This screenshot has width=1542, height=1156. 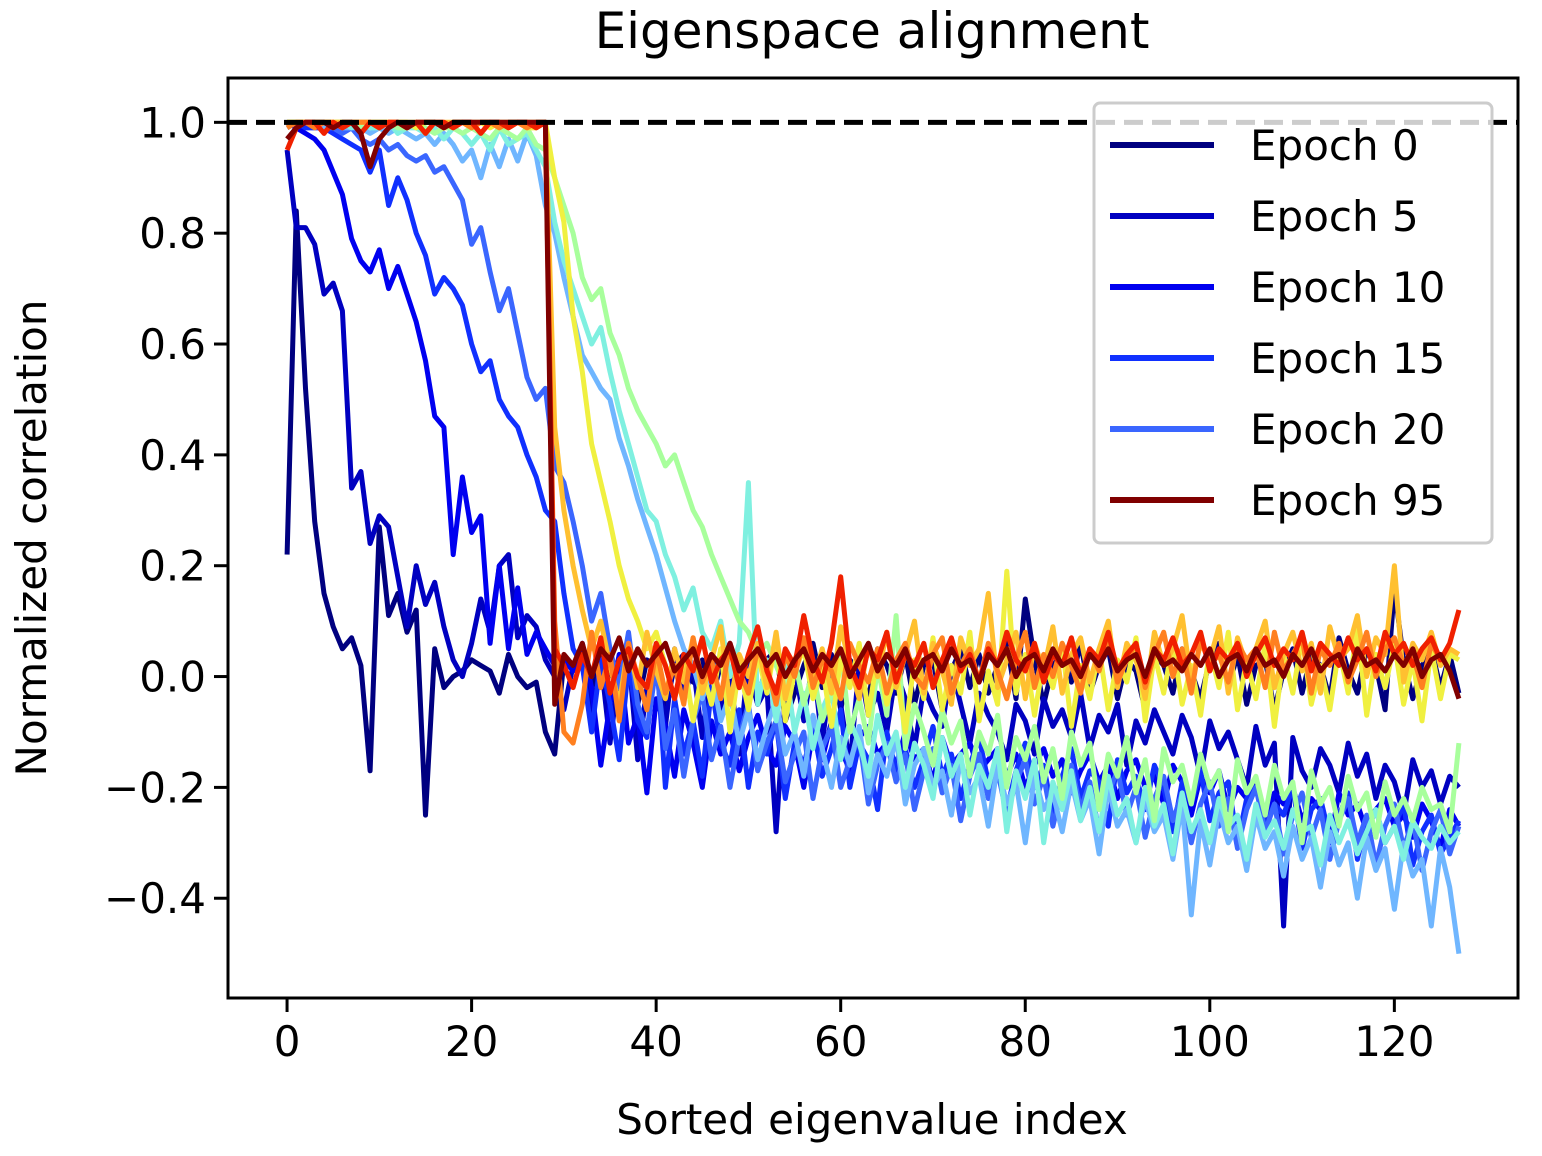 What do you see at coordinates (172, 677) in the screenshot?
I see `y-tick-label: 0.0` at bounding box center [172, 677].